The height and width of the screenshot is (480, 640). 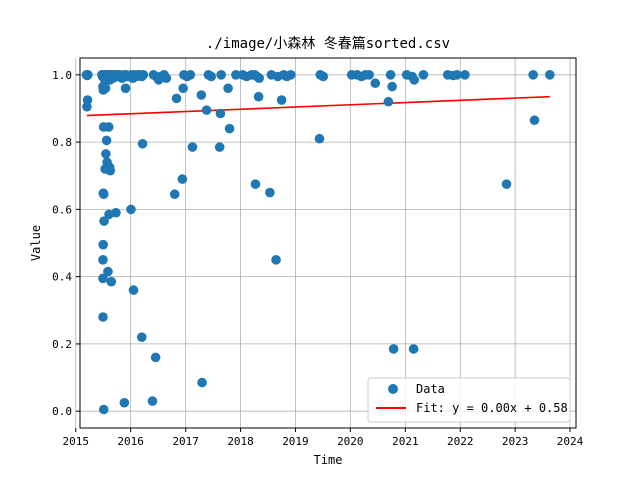 I want to click on legend-fit-label: Fit: y = 0.00x + 0.58, so click(x=492, y=408).